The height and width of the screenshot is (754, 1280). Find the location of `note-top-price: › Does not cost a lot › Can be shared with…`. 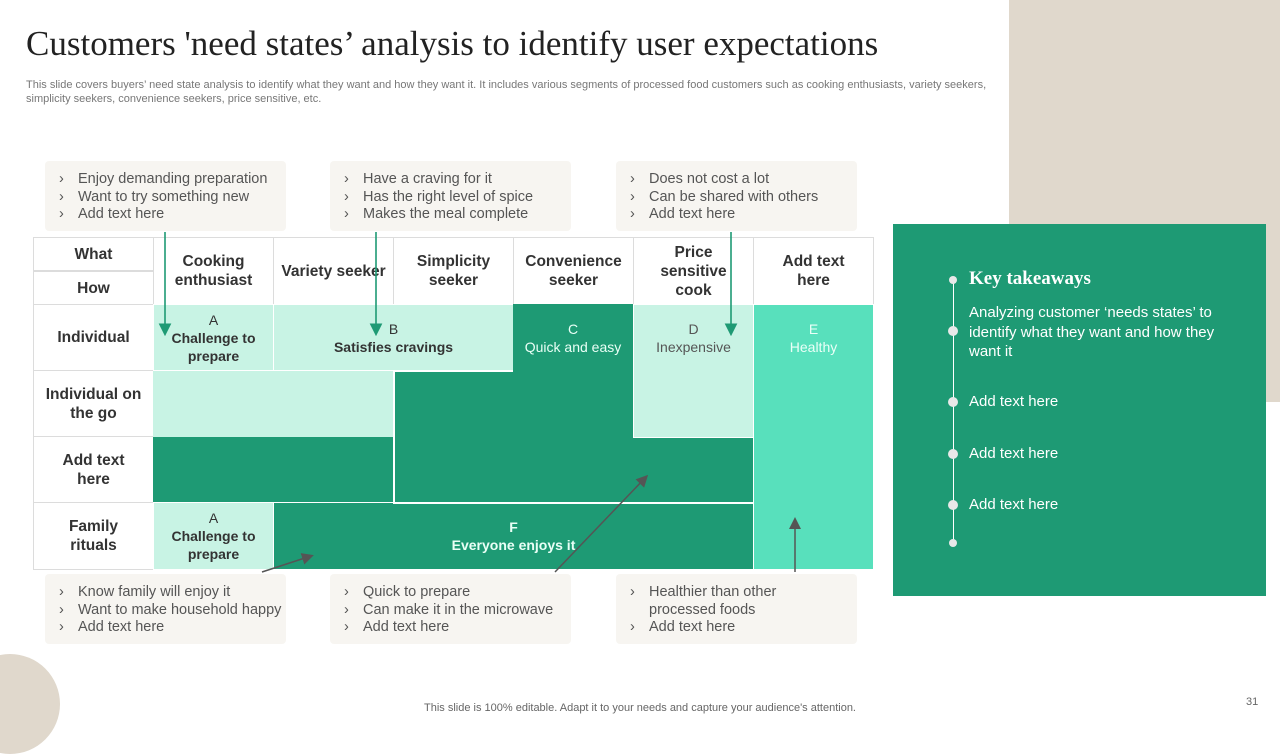

note-top-price: › Does not cost a lot › Can be shared with… is located at coordinates (736, 196).